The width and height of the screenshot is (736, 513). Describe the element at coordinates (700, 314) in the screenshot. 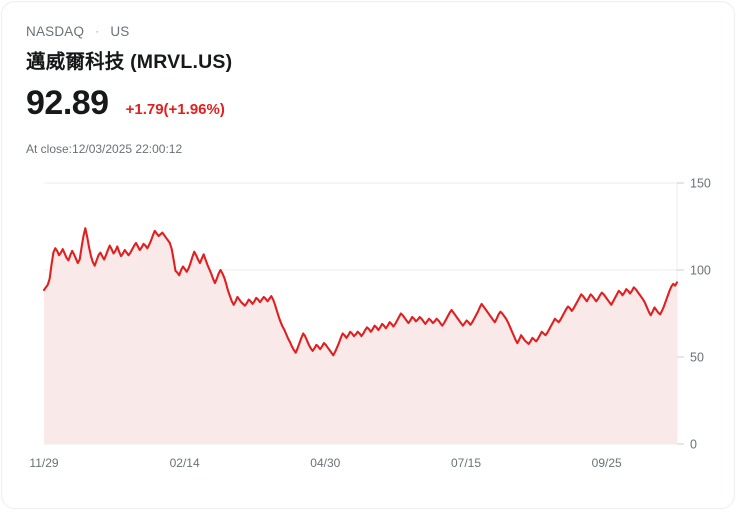

I see `chart-y-axis-labels: 0 50 100 150` at that location.